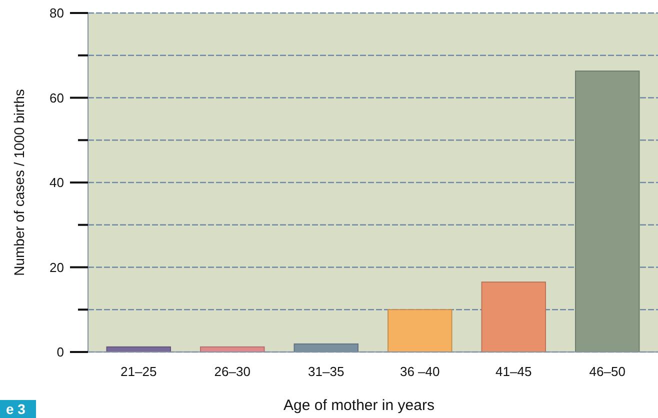 This screenshot has height=418, width=658. I want to click on y-tick-label: 40, so click(57, 182).